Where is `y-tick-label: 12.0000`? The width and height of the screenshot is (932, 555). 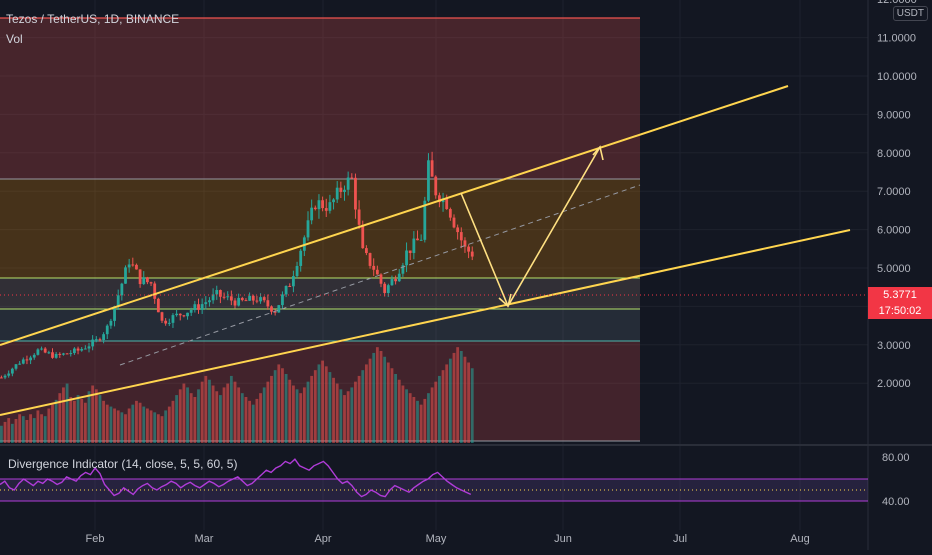
y-tick-label: 12.0000 is located at coordinates (897, 3).